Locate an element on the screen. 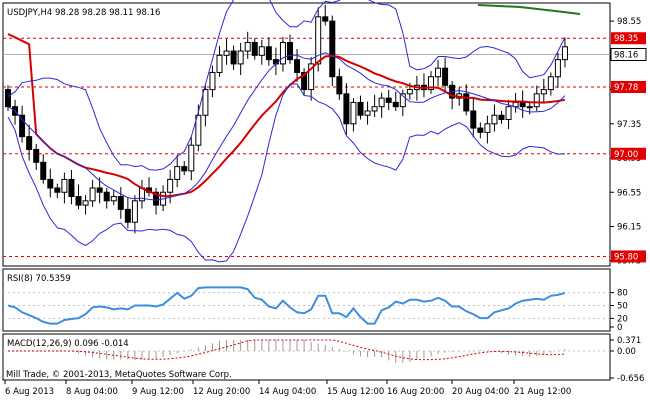 The width and height of the screenshot is (650, 400). rsi-header: RSI(8) 70.5359 is located at coordinates (39, 279).